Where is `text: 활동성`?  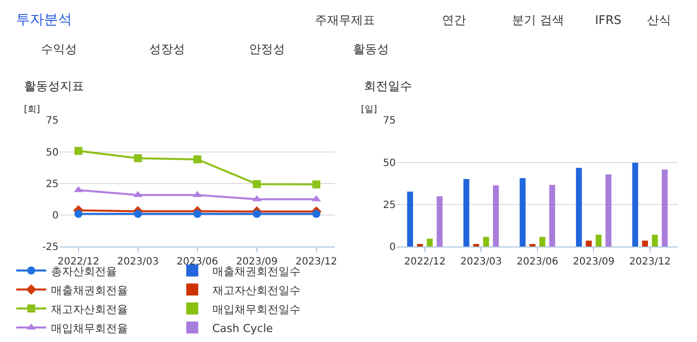 text: 활동성 is located at coordinates (371, 49).